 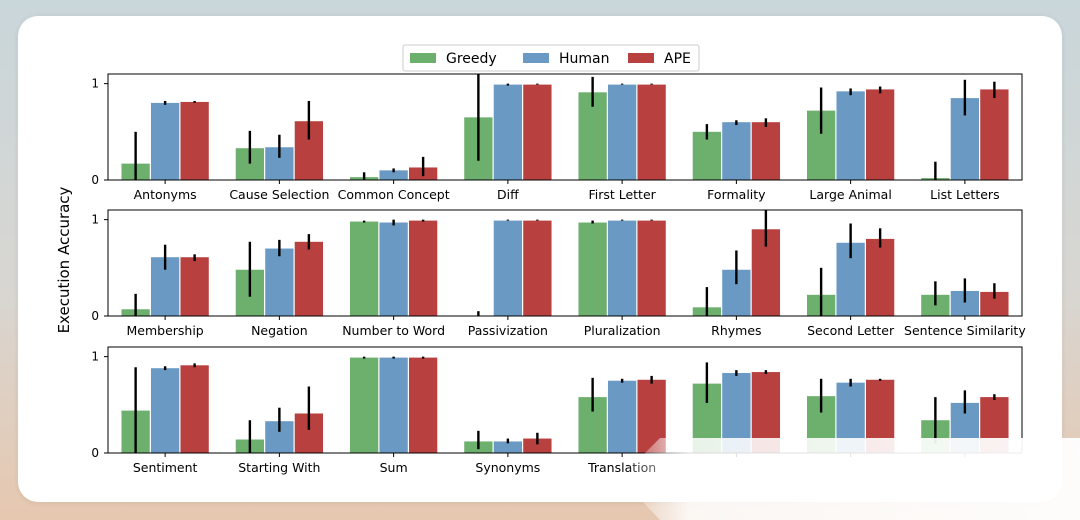 I want to click on legend-swatch-ape, so click(x=641, y=58).